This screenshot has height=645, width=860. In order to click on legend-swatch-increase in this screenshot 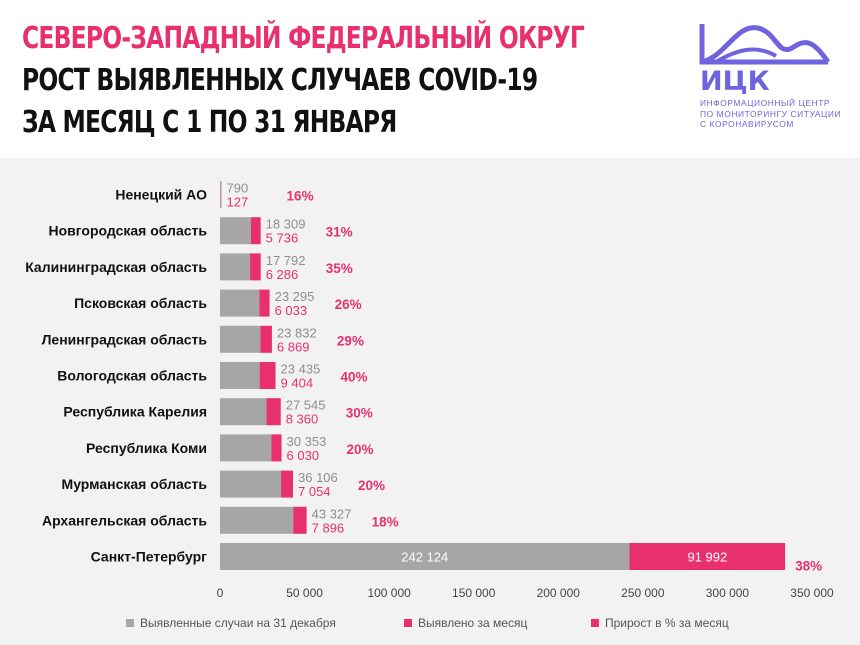, I will do `click(408, 623)`.